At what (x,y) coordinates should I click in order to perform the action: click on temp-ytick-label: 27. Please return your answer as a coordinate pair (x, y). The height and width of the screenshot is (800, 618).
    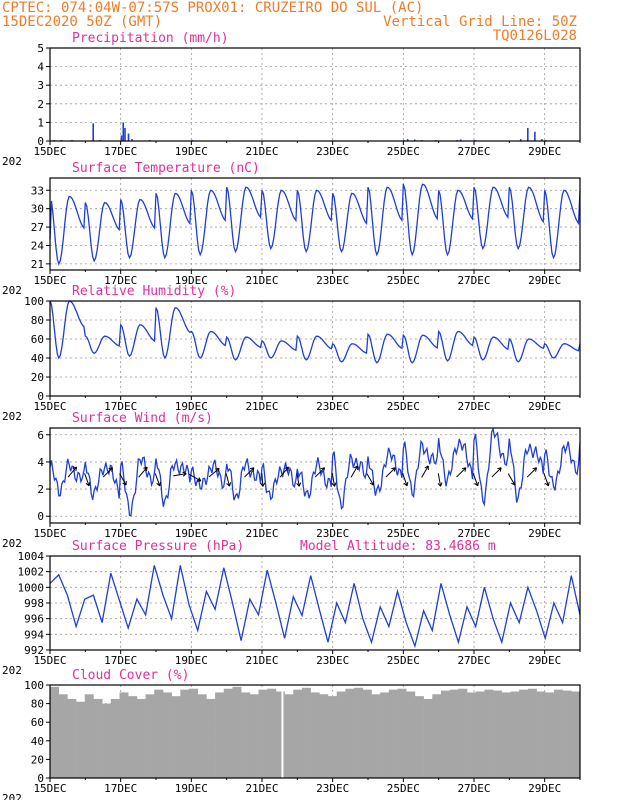
    Looking at the image, I should click on (37, 227).